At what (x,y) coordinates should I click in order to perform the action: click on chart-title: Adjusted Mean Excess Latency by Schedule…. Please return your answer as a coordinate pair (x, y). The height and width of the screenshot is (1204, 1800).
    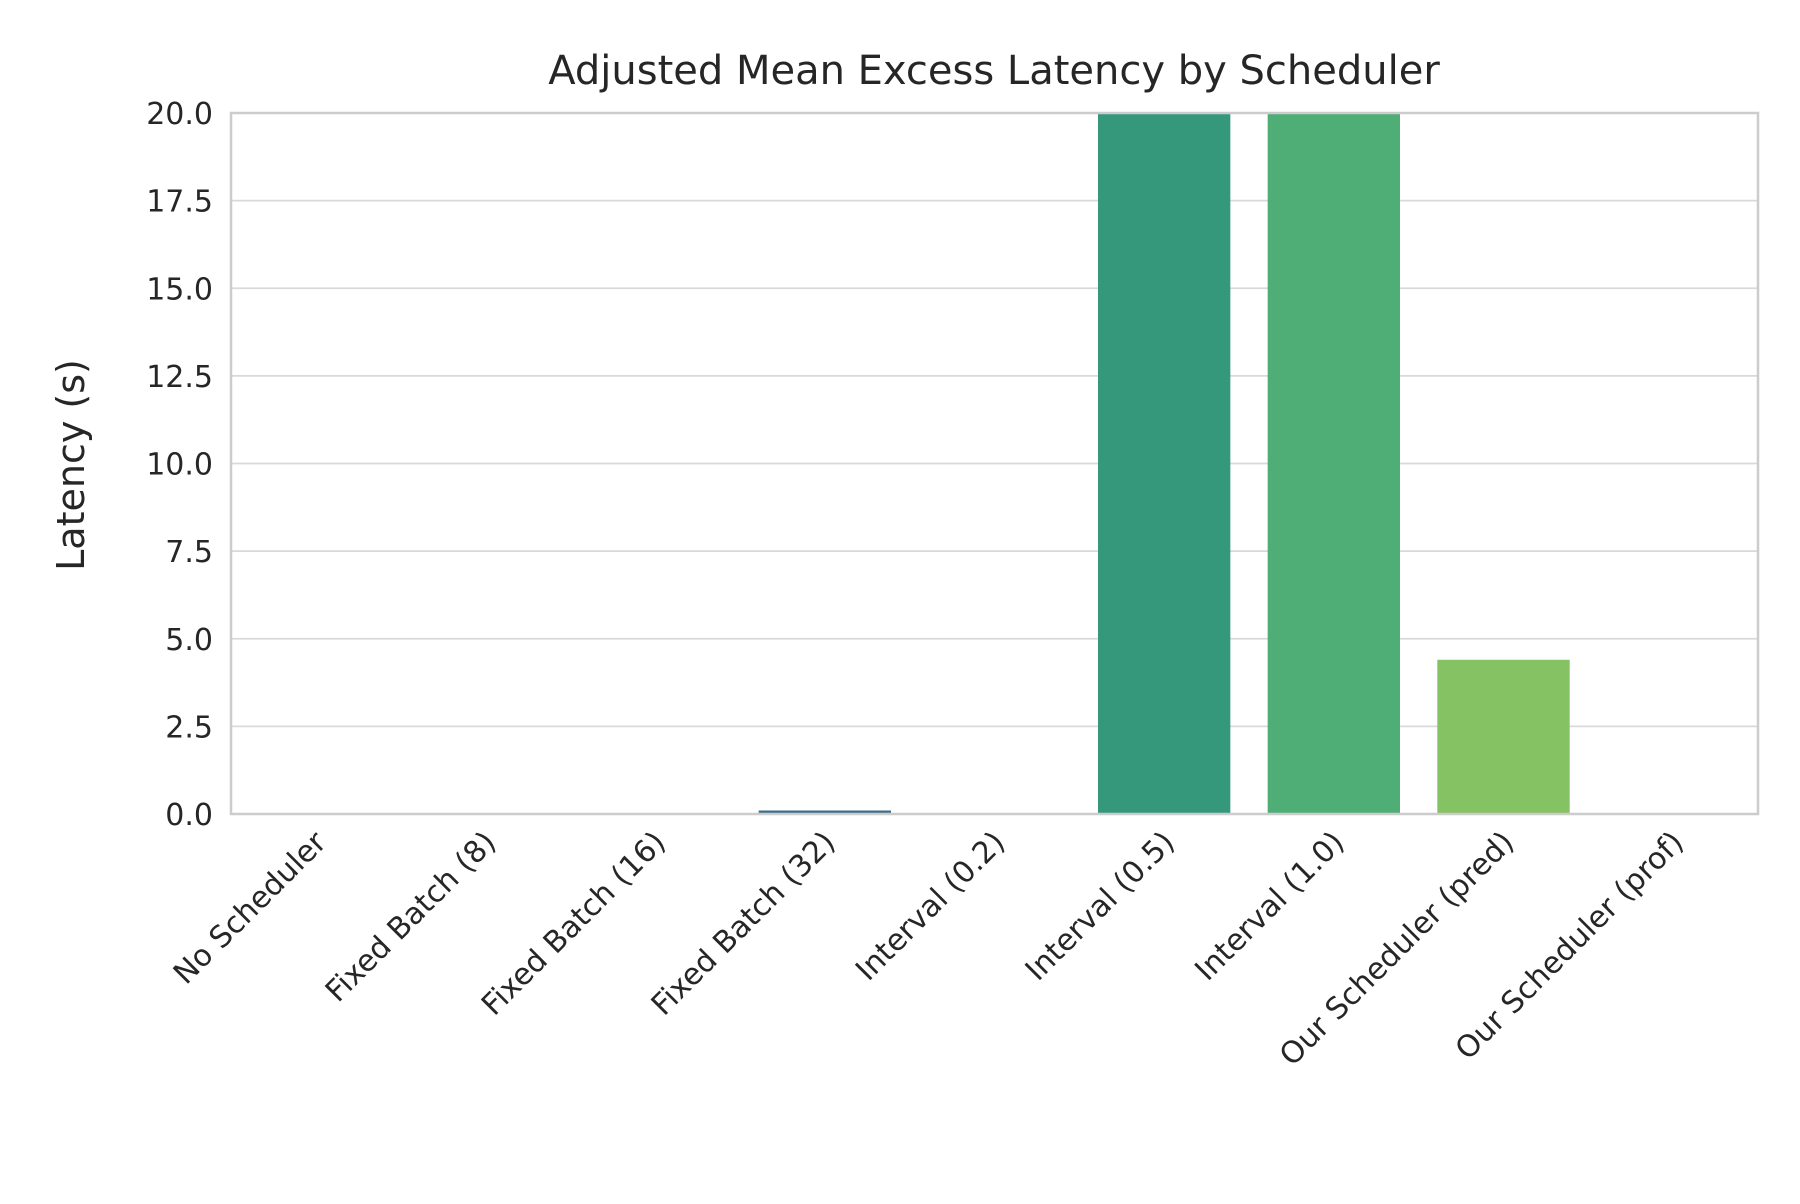
    Looking at the image, I should click on (994, 71).